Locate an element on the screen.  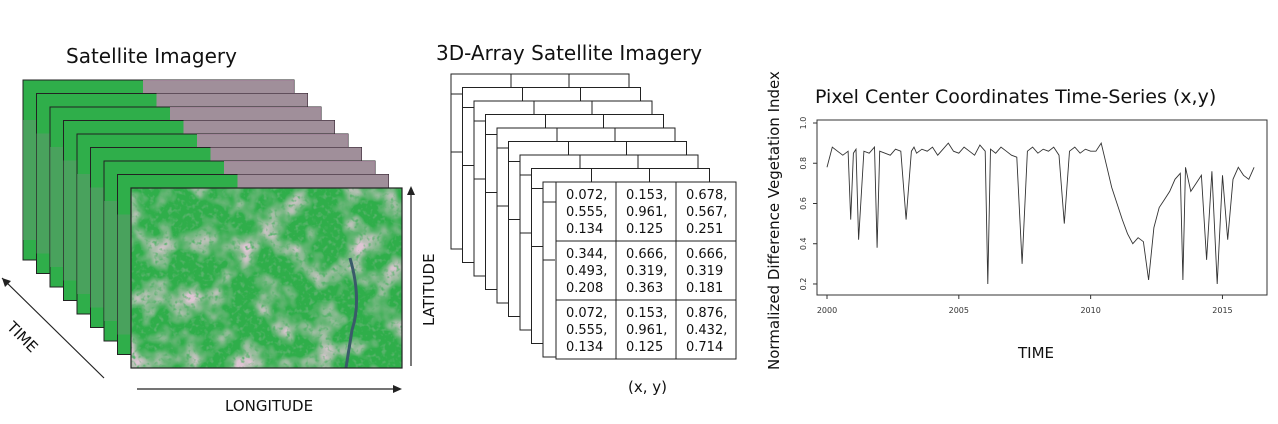
y-axis-label: Normalized Difference Vegetation Index is located at coordinates (774, 220).